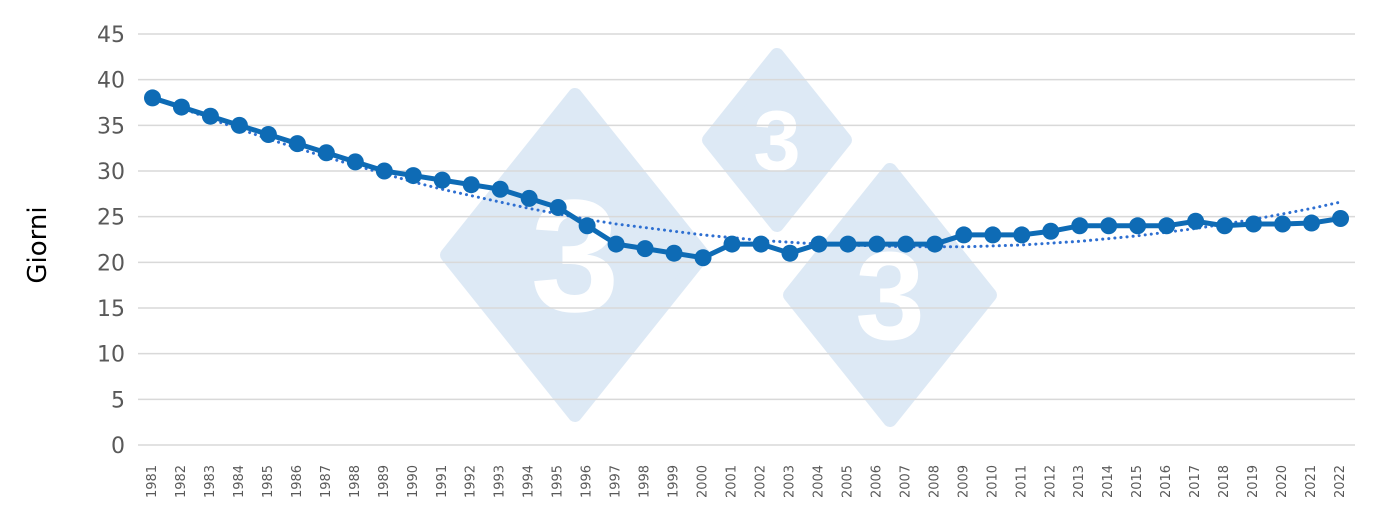 Image resolution: width=1400 pixels, height=532 pixels. What do you see at coordinates (645, 481) in the screenshot?
I see `x-tick-label: 1998` at bounding box center [645, 481].